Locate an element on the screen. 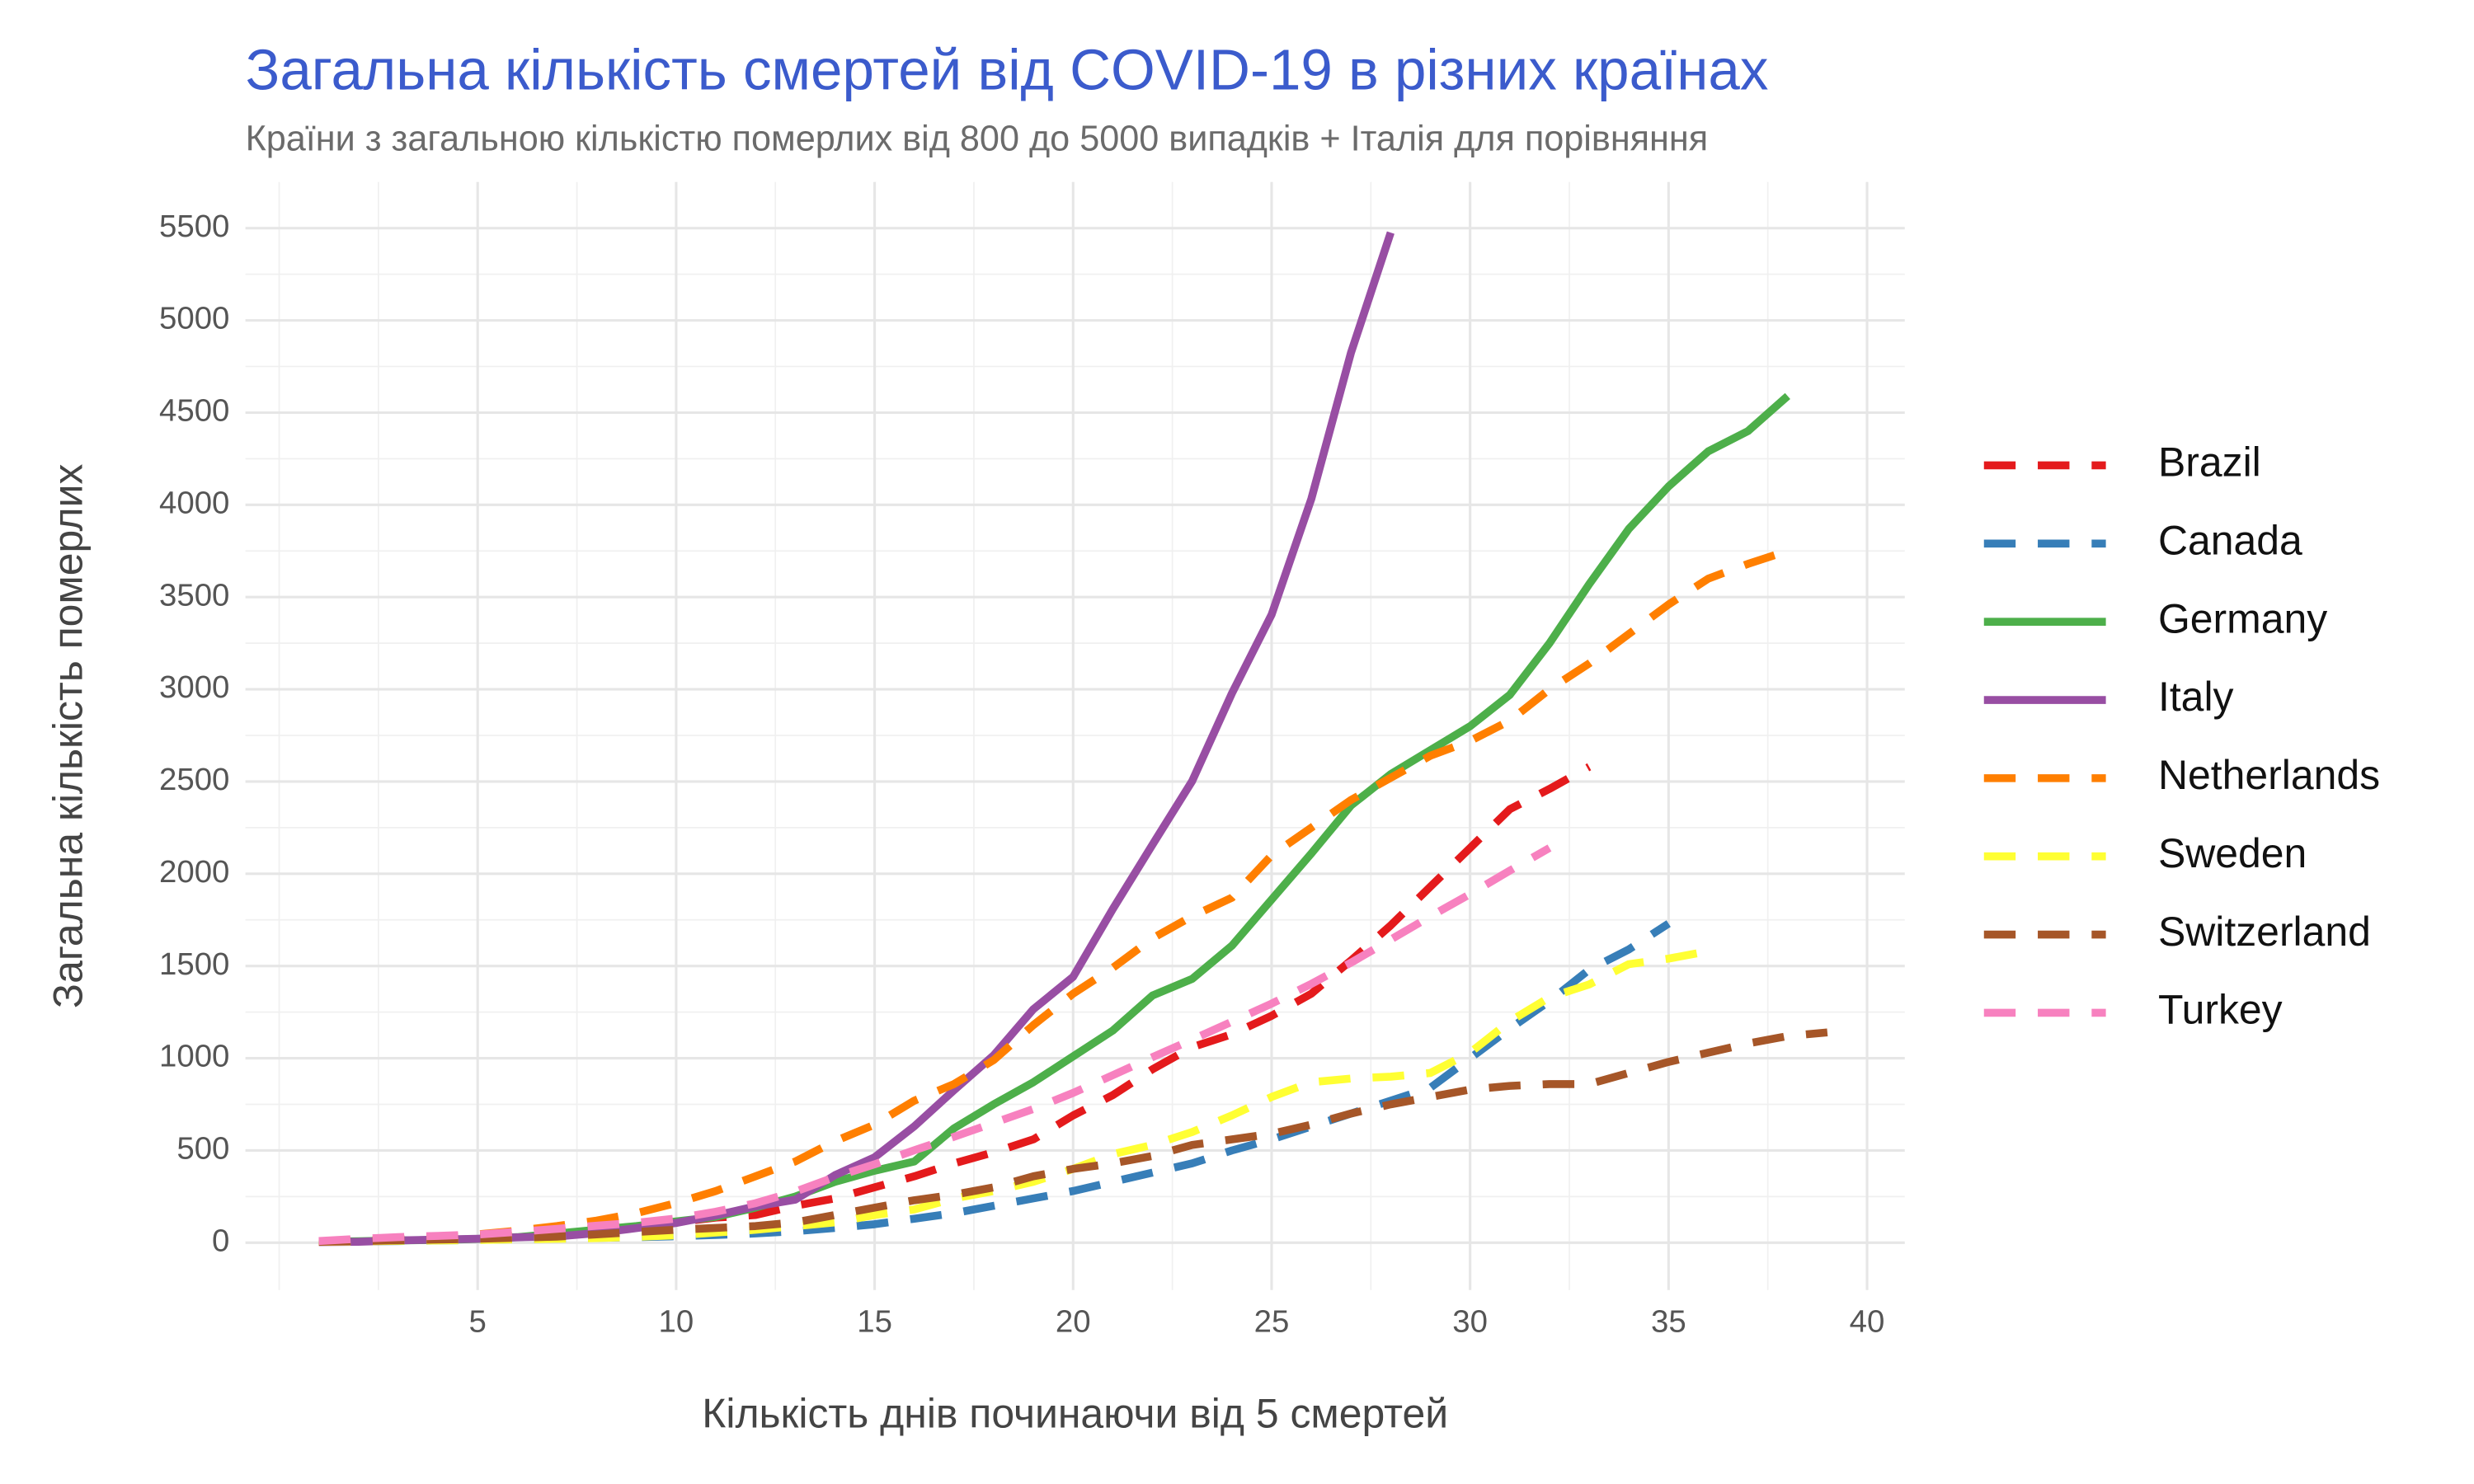  x-tick-label: 40 is located at coordinates (1867, 1321).